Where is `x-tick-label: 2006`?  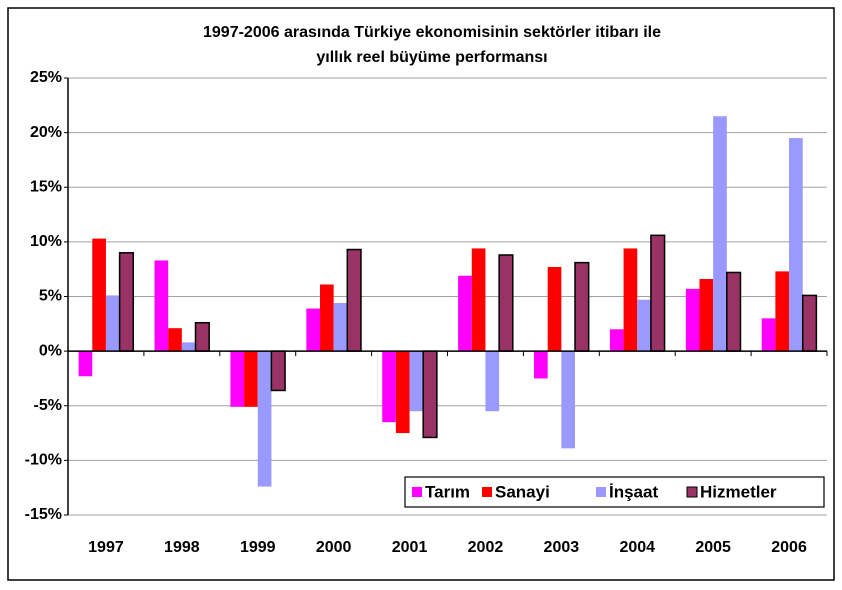
x-tick-label: 2006 is located at coordinates (789, 547).